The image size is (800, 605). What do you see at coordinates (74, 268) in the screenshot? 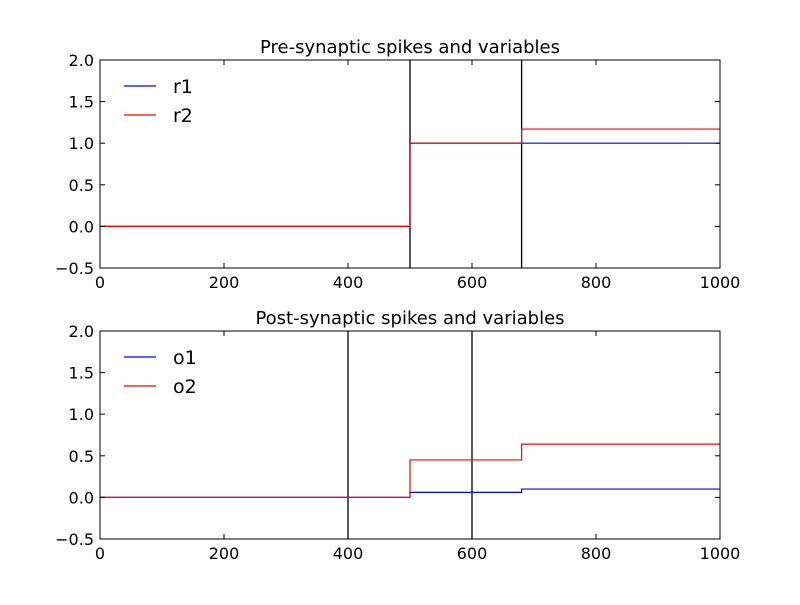
I see `chart-1-y-tick-label-0: −0.5` at bounding box center [74, 268].